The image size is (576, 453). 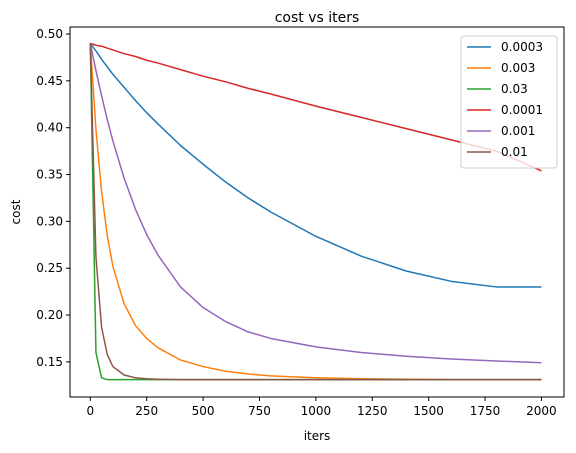 I want to click on x-axis-ticks: 0 250 500 750 1000 1250 1500 1750 2000, so click(x=321, y=407).